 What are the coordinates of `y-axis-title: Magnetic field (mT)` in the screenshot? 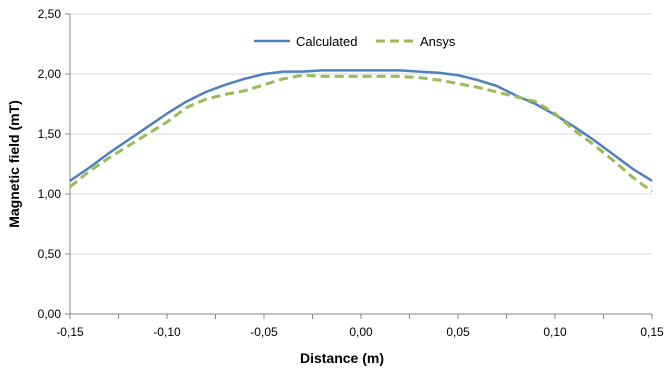 It's located at (14, 164).